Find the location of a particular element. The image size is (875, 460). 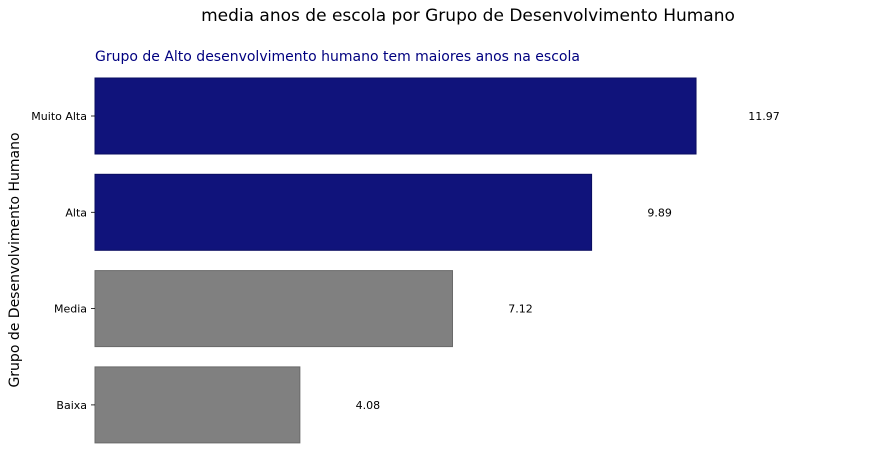

data-label: 4.08 is located at coordinates (368, 405).